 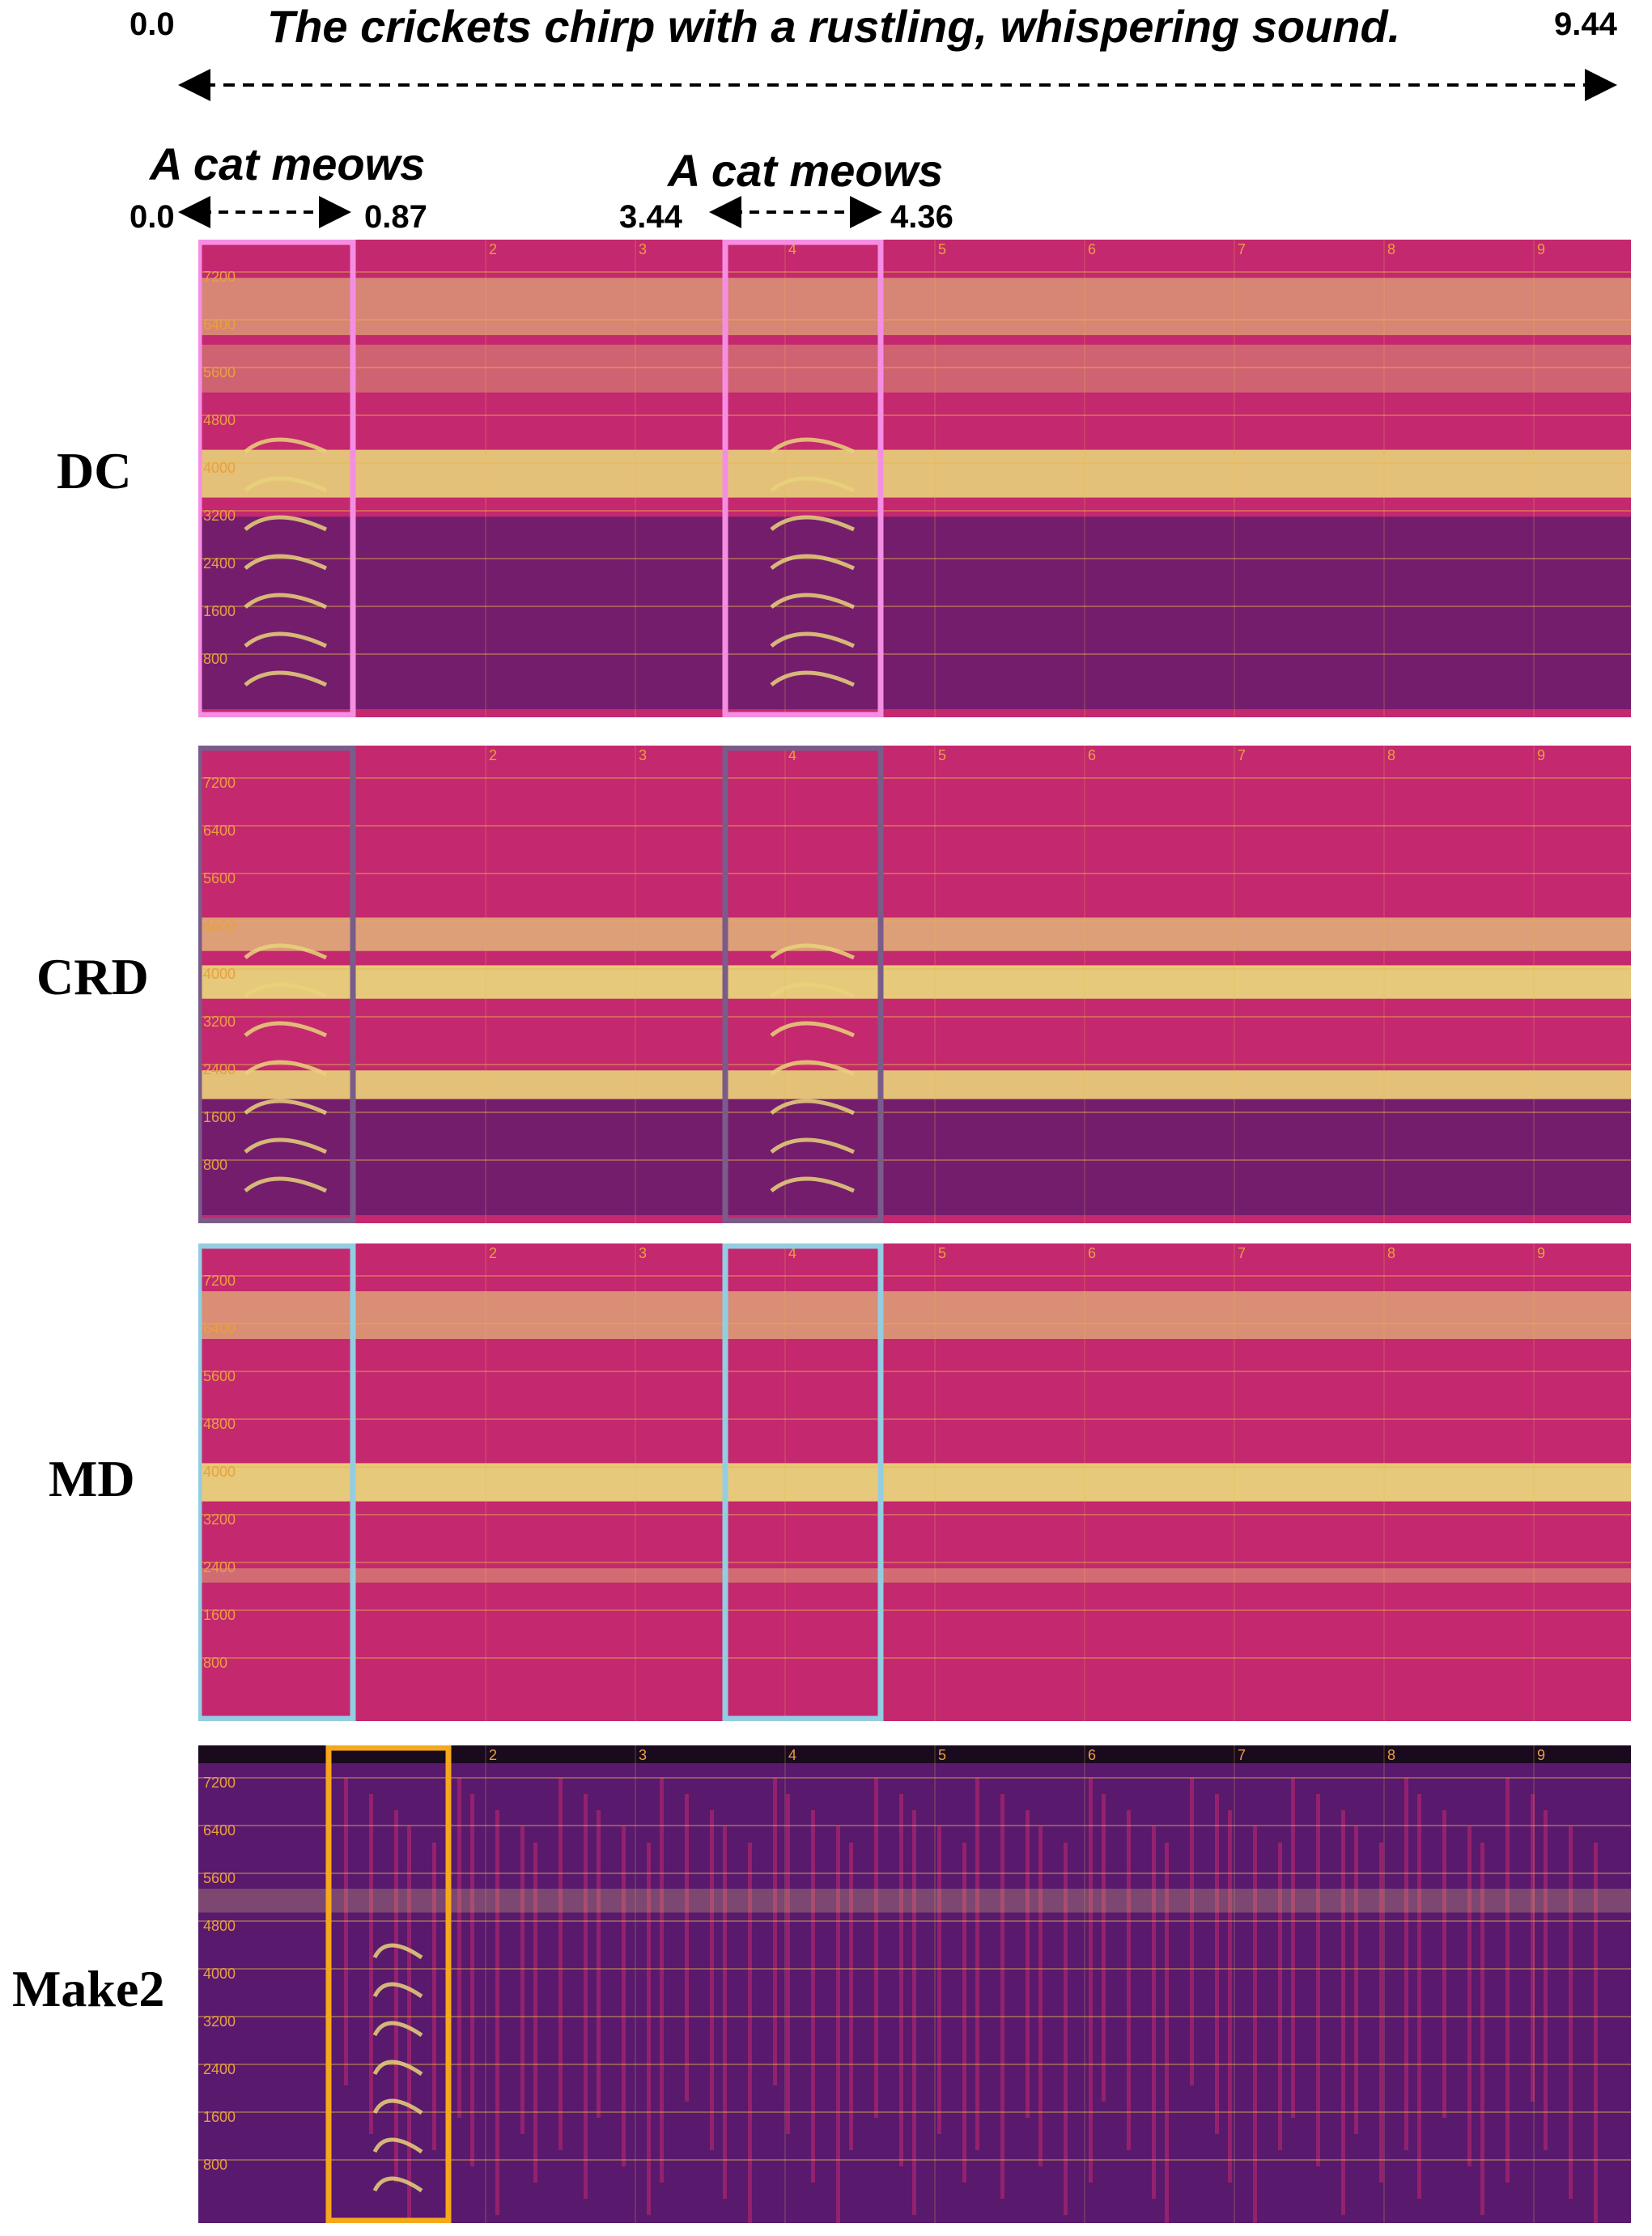 I want to click on time-tick-label: 2, so click(x=493, y=1253).